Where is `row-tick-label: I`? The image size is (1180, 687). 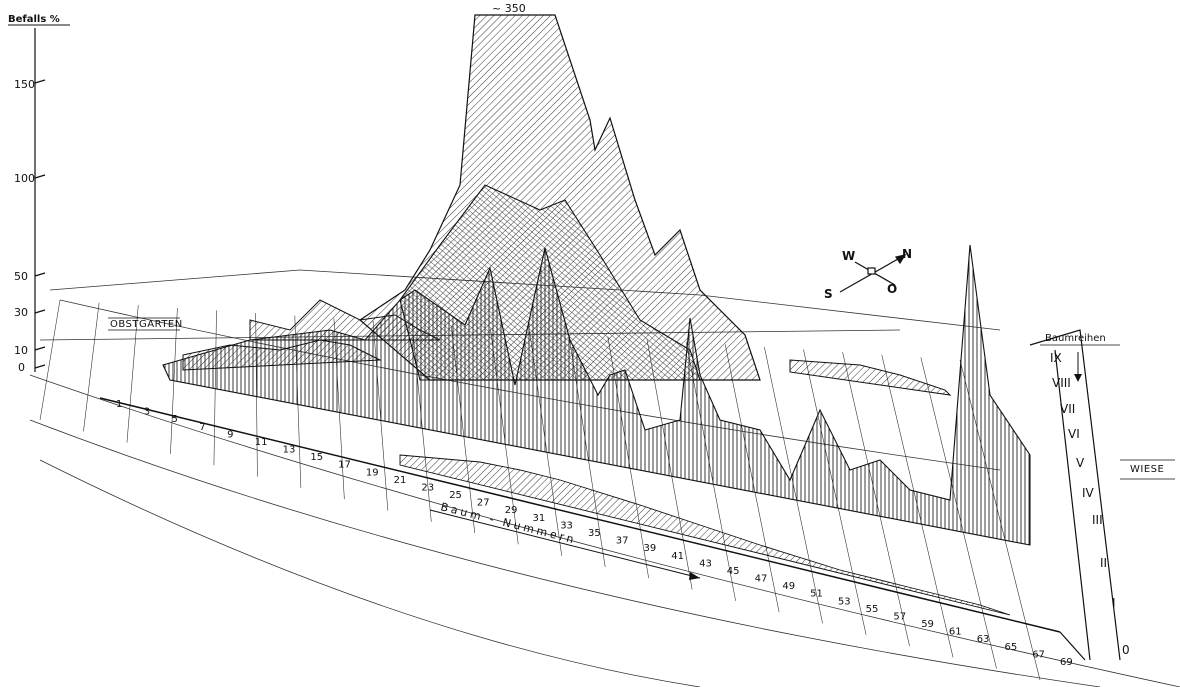
row-tick-label: I is located at coordinates (1114, 603).